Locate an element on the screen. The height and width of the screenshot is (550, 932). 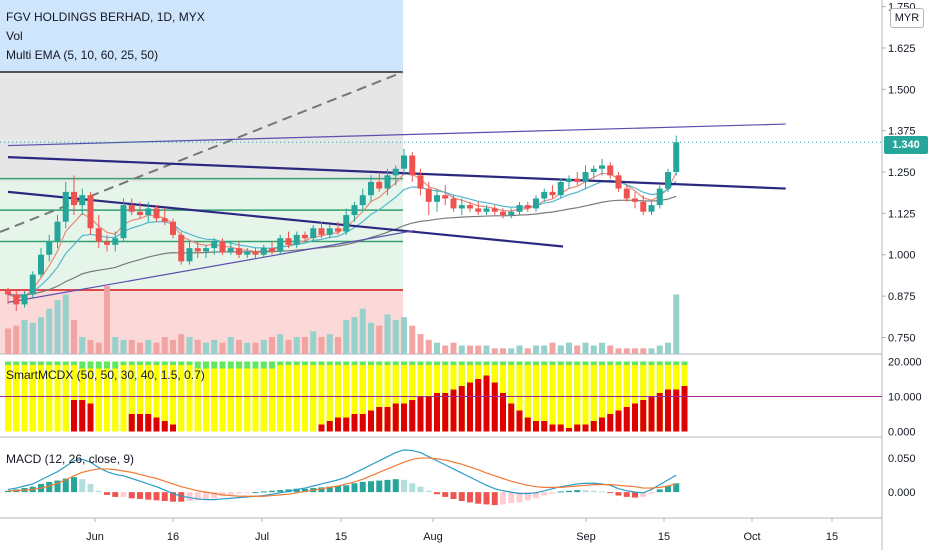
price-tick-label: 0.875 is located at coordinates (902, 297).